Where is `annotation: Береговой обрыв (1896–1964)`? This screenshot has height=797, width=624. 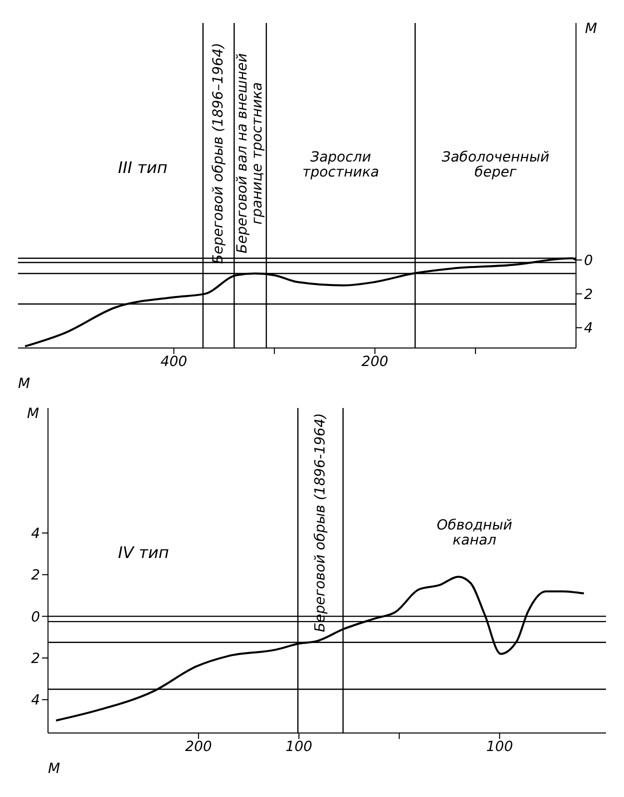
annotation: Береговой обрыв (1896–1964) is located at coordinates (218, 153).